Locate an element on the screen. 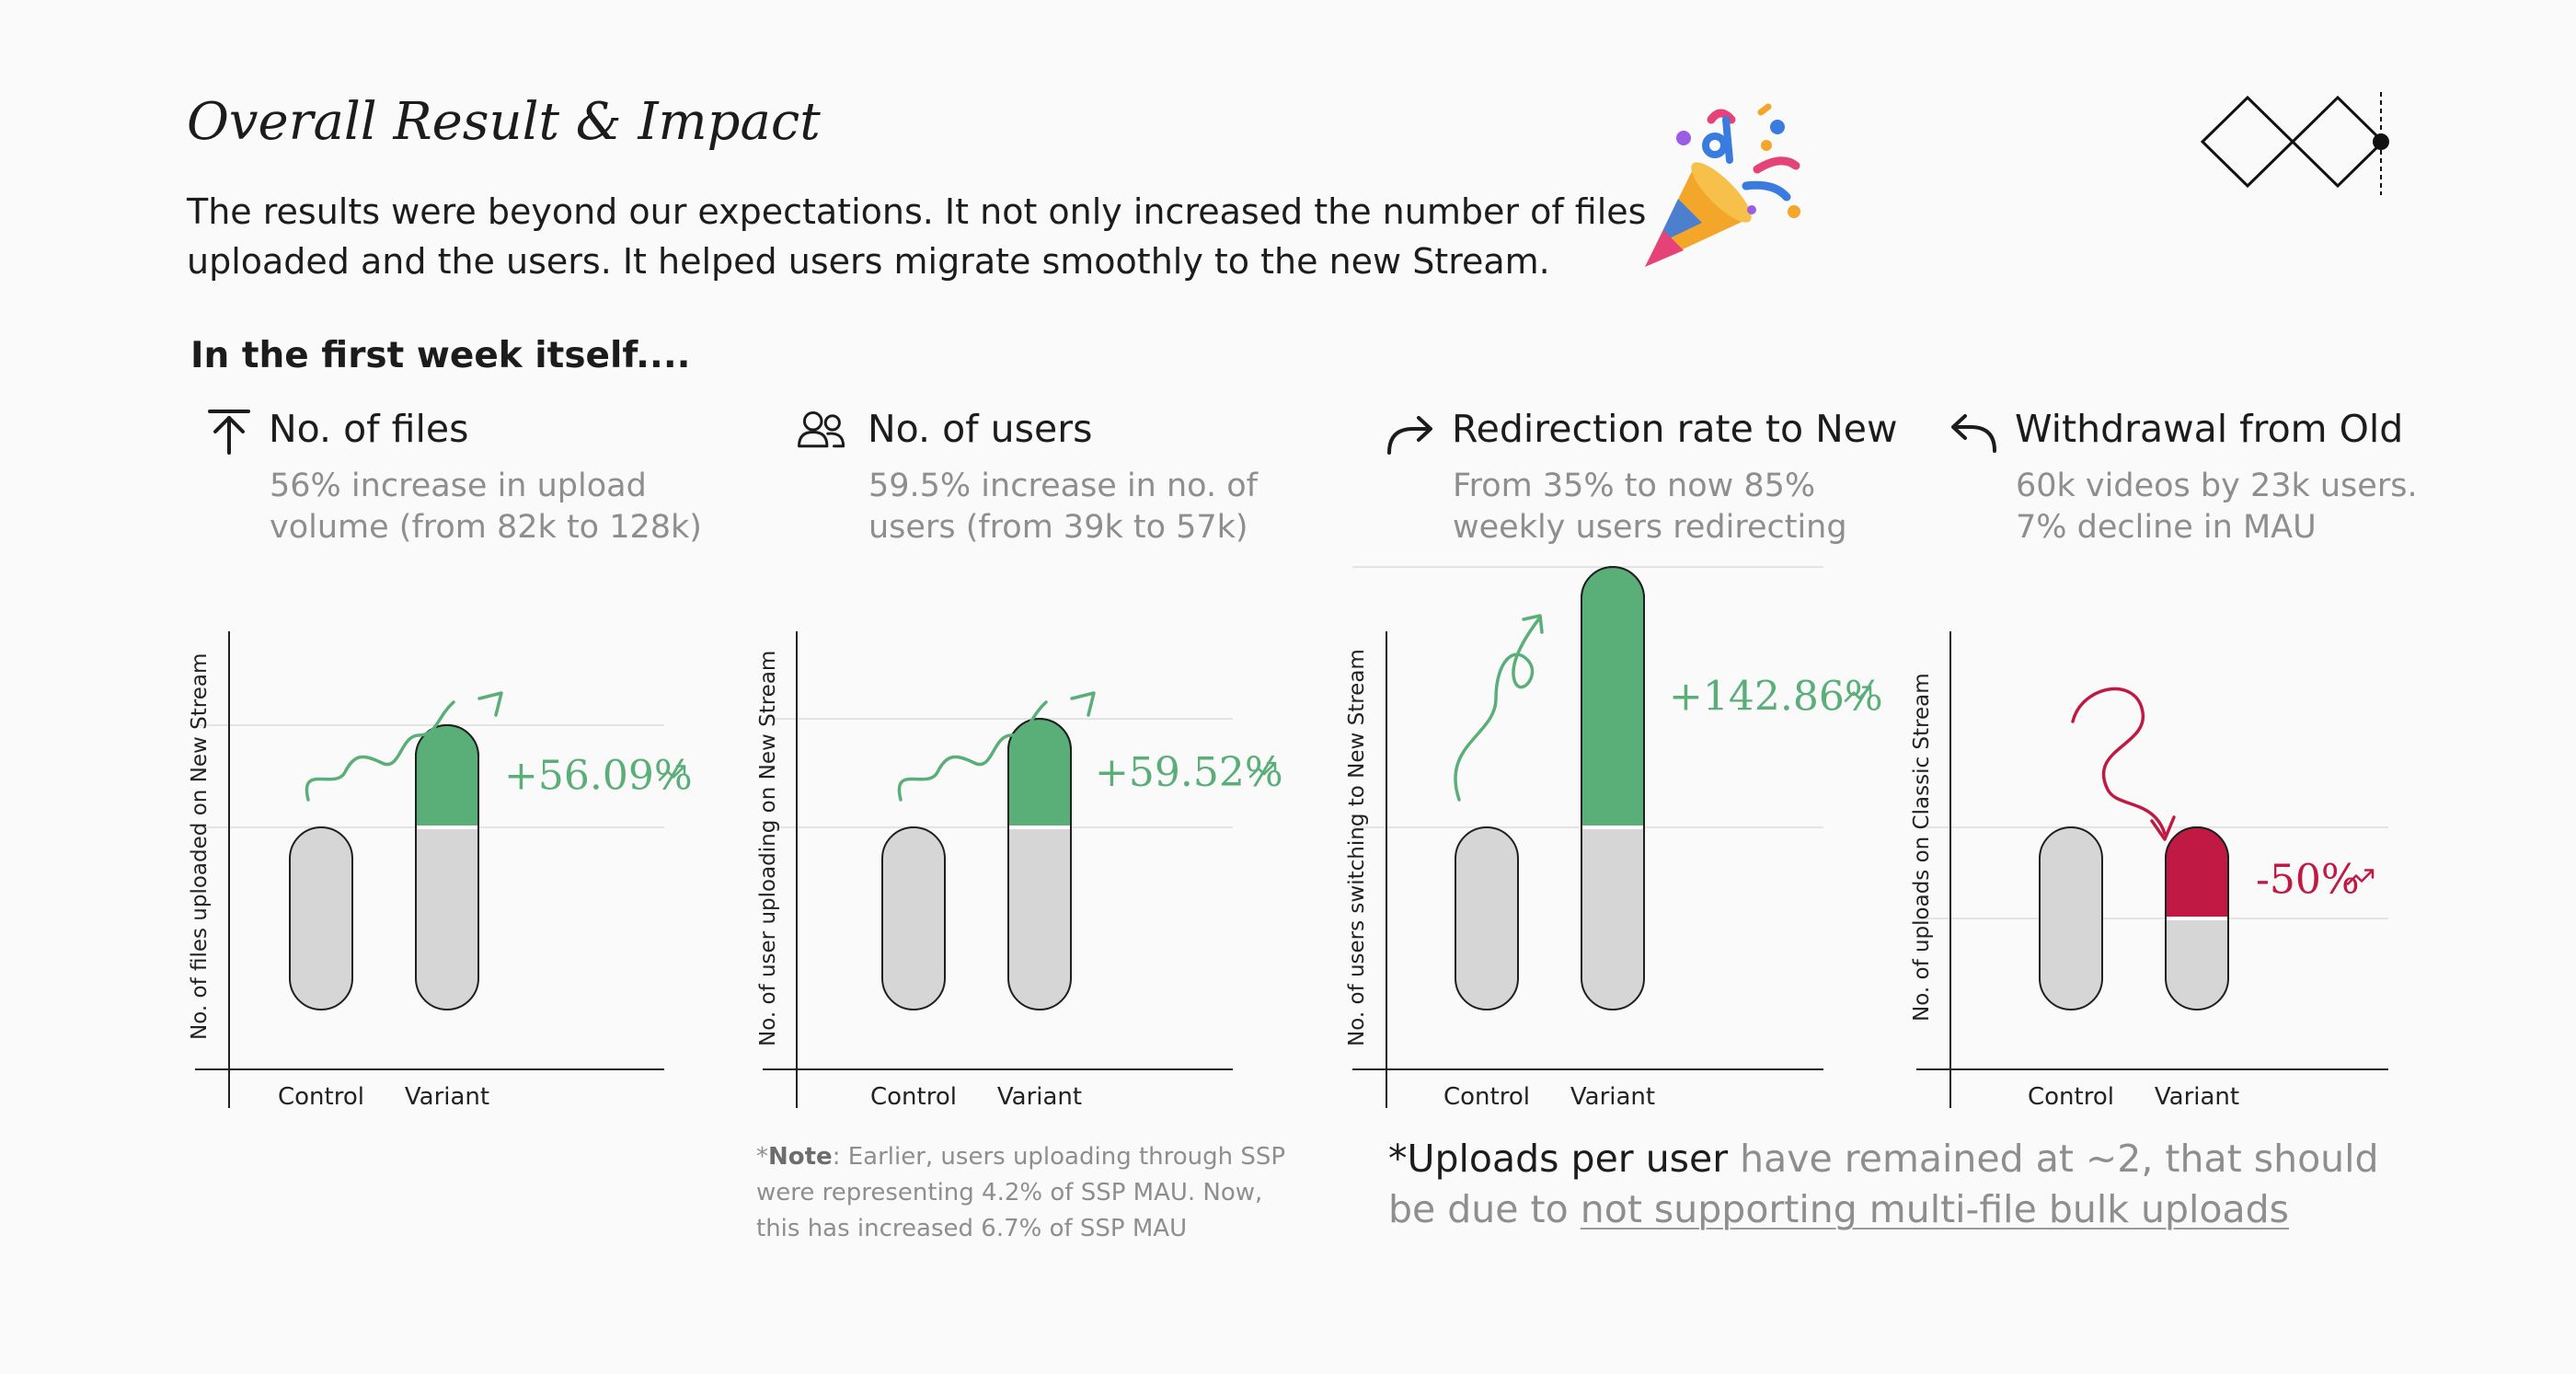  users-icon is located at coordinates (821, 429).